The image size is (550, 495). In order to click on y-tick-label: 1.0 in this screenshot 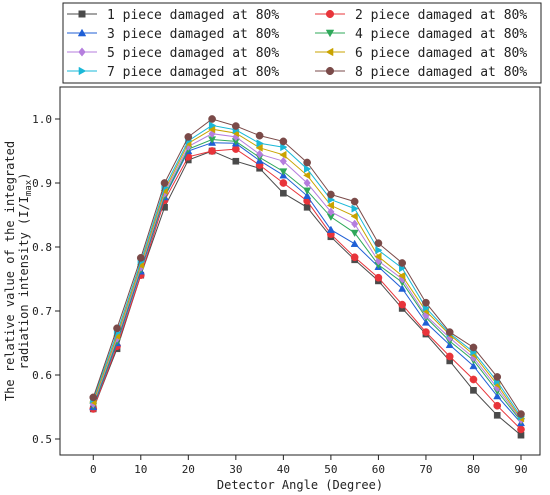, I will do `click(42, 119)`.